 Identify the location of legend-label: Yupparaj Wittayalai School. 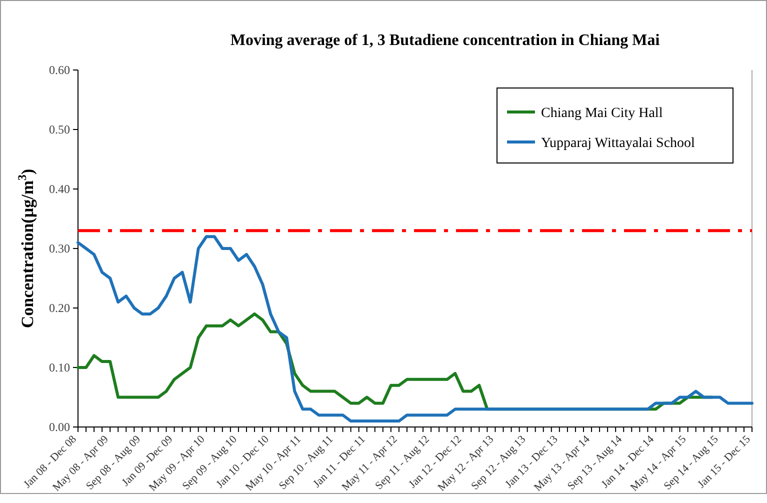
(618, 143).